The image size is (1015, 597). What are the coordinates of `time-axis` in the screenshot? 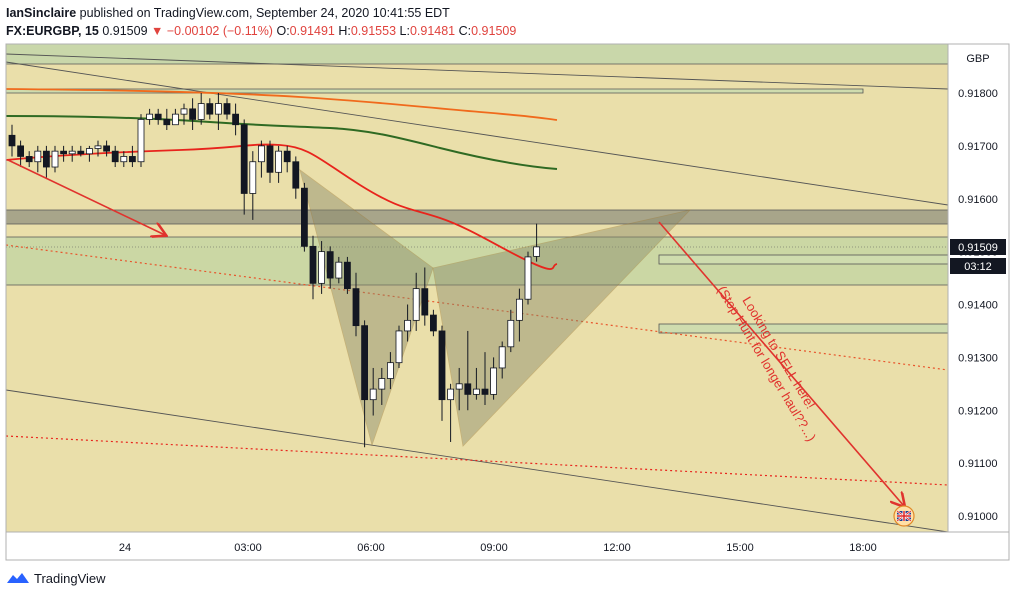 It's located at (507, 546).